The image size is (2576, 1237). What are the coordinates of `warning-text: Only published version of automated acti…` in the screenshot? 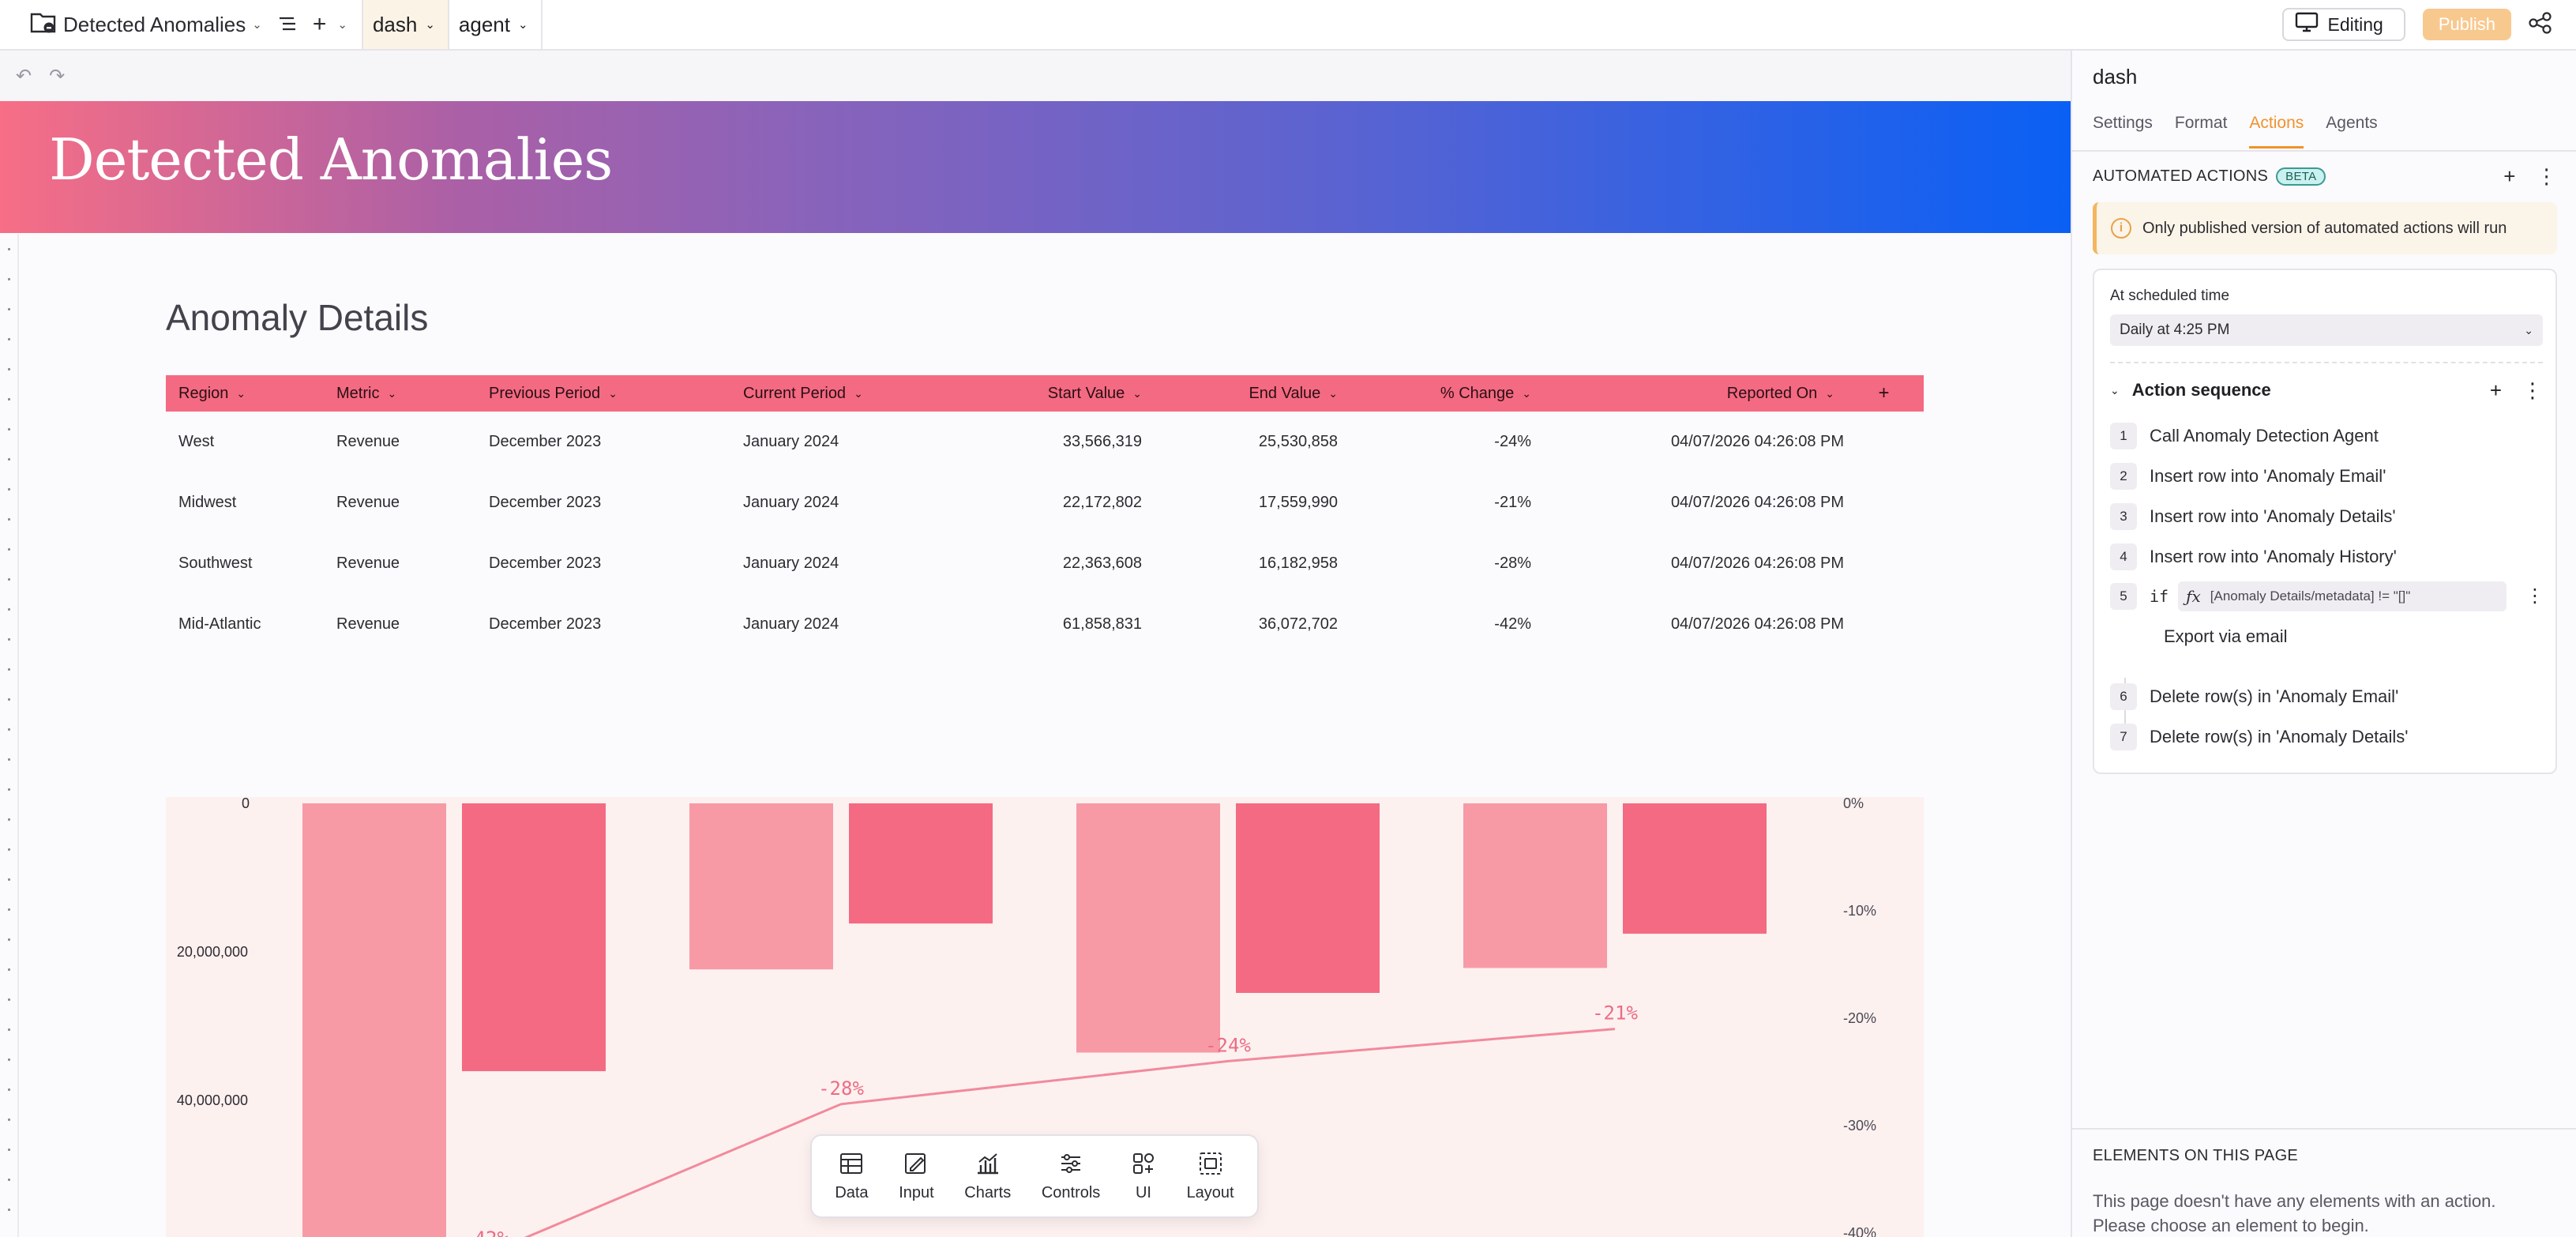 It's located at (2324, 228).